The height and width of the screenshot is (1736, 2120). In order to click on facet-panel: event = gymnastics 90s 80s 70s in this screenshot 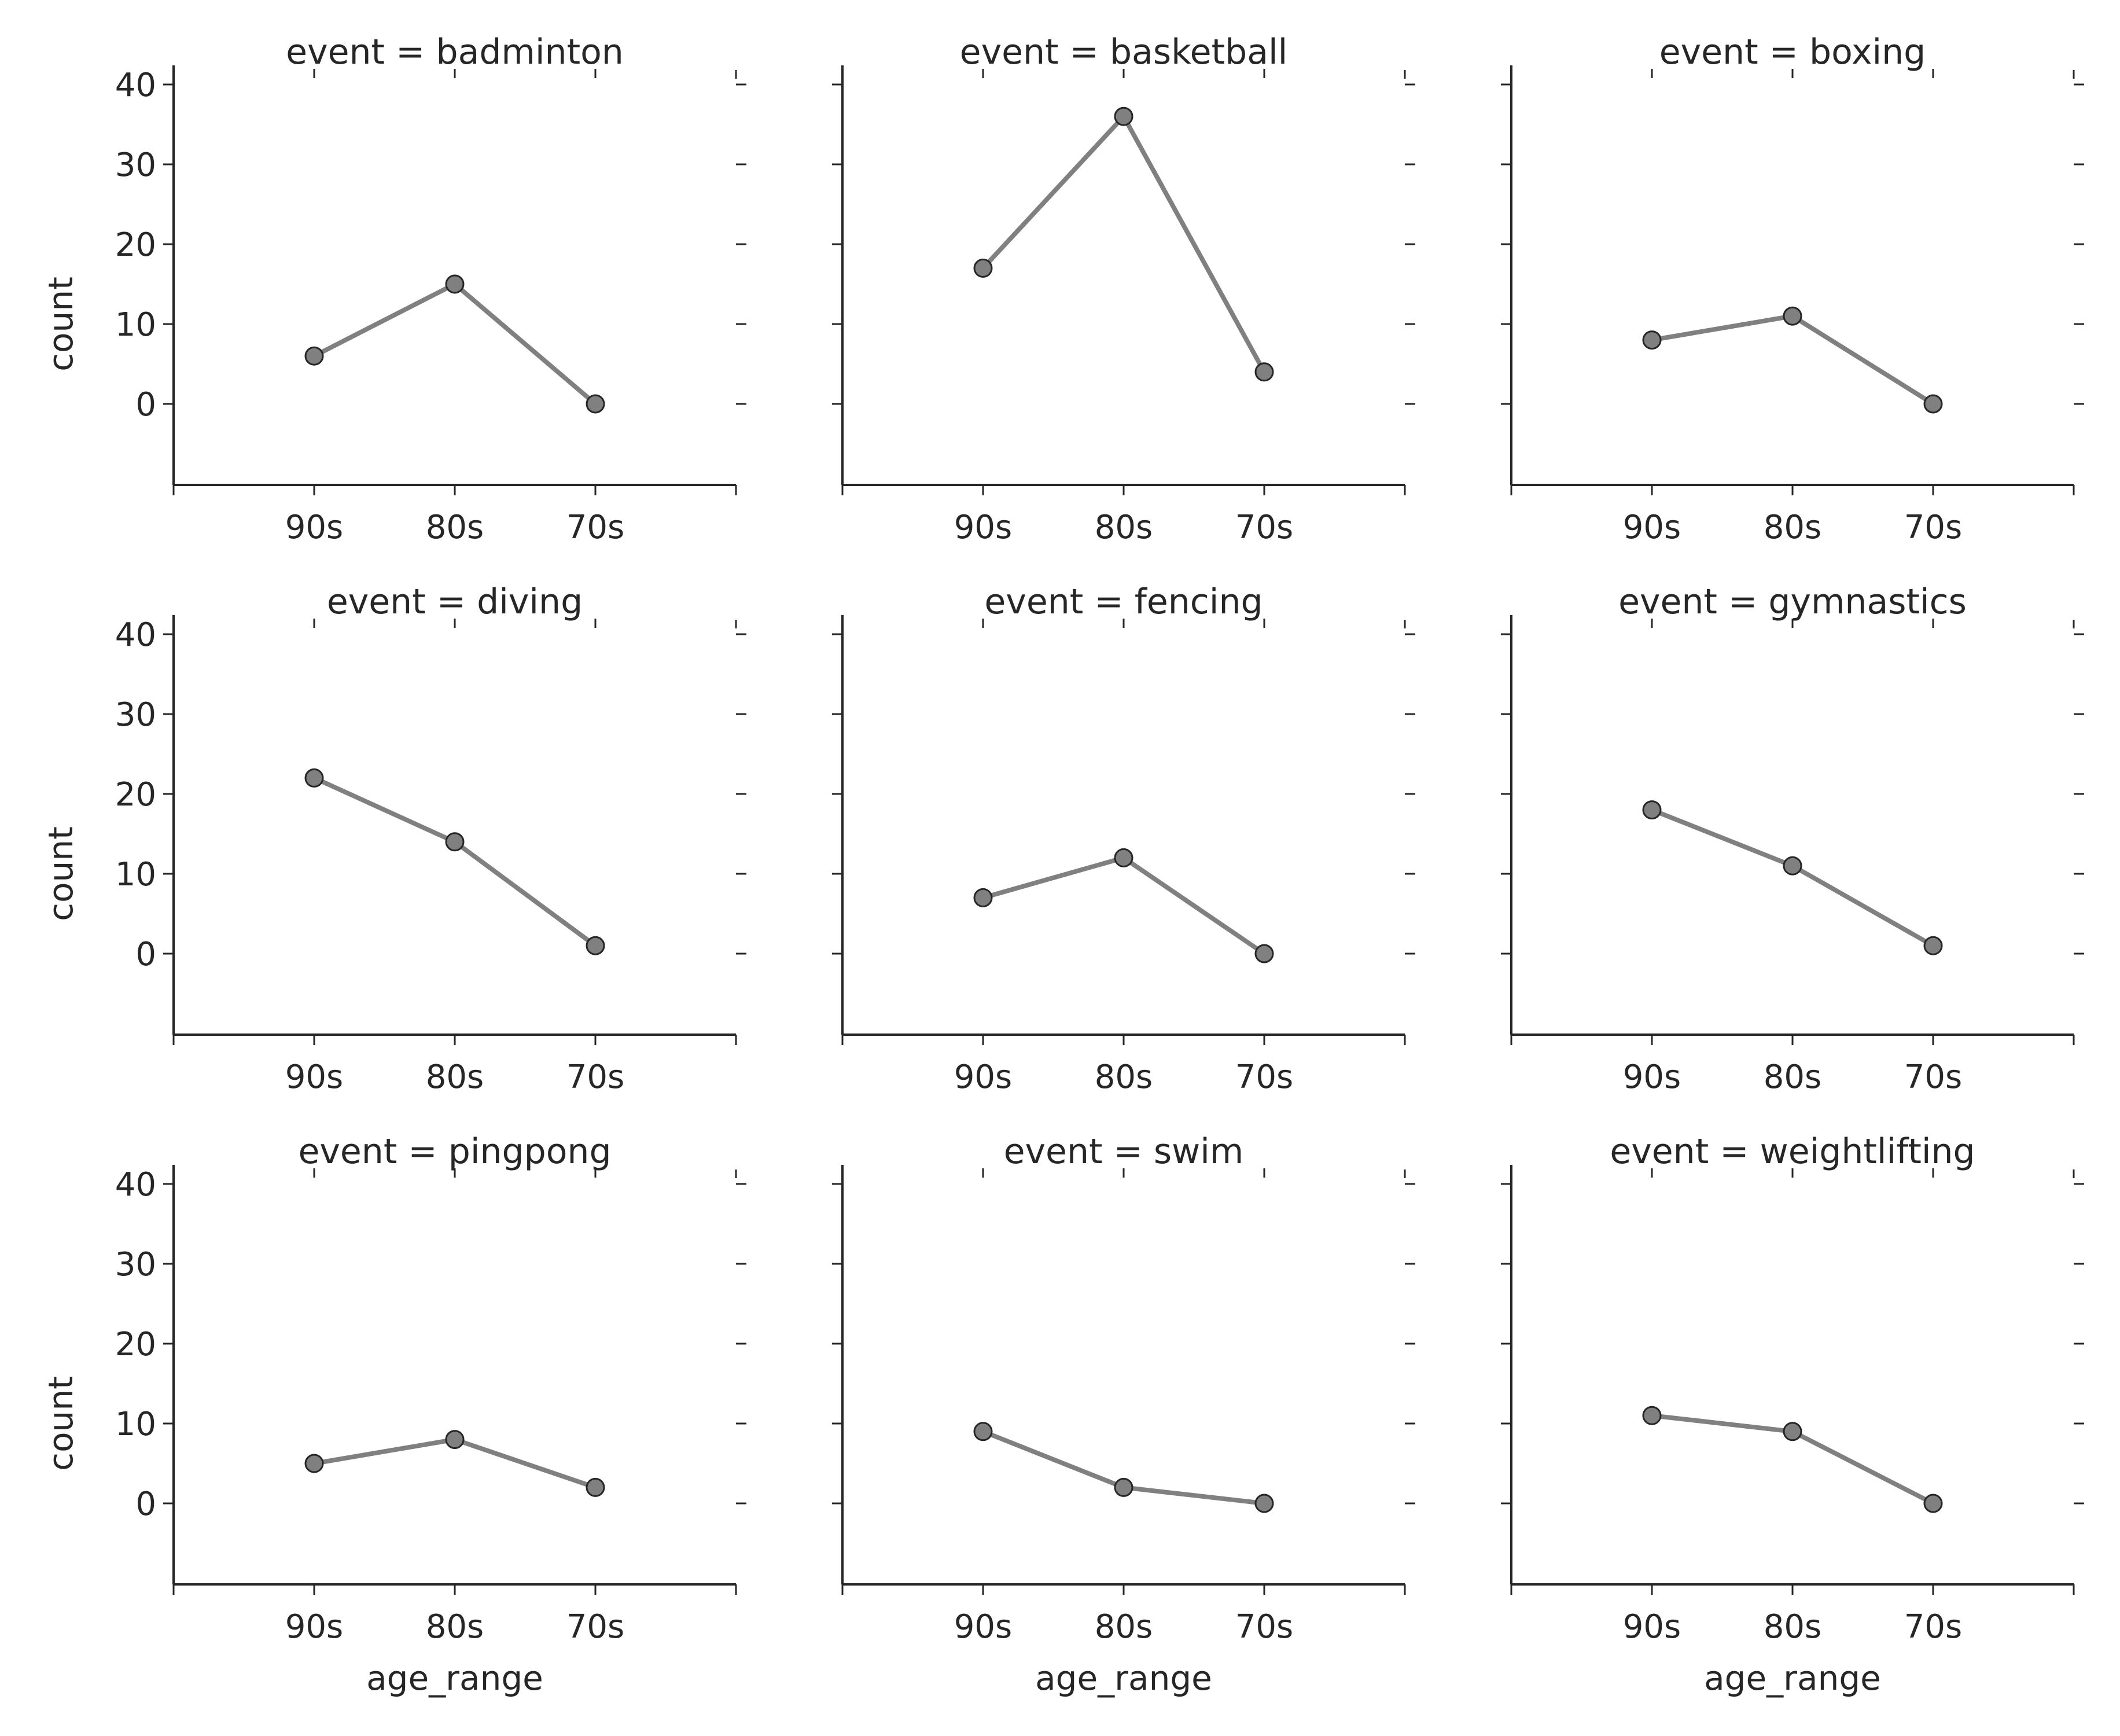, I will do `click(1792, 839)`.